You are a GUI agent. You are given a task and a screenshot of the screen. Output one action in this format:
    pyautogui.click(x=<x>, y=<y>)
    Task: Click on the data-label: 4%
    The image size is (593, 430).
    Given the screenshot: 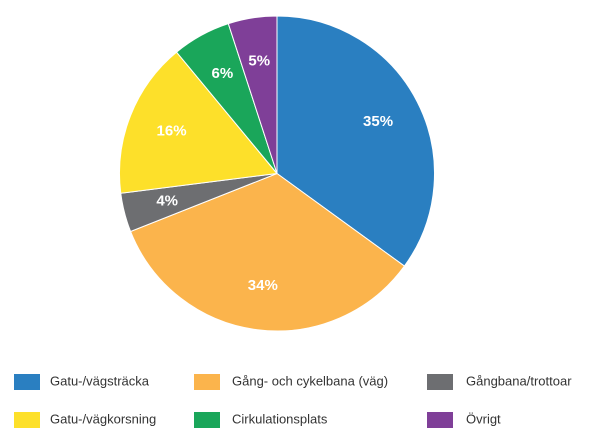 What is the action you would take?
    pyautogui.click(x=167, y=201)
    